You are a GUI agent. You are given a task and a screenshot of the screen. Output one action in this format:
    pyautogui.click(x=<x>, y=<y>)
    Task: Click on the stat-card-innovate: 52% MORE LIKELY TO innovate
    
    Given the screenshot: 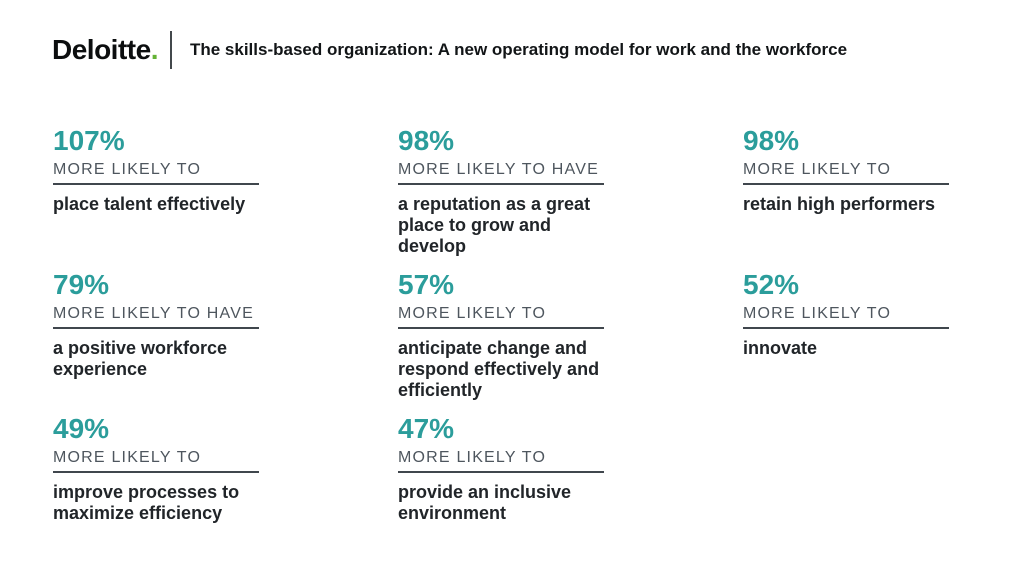 What is the action you would take?
    pyautogui.click(x=846, y=343)
    